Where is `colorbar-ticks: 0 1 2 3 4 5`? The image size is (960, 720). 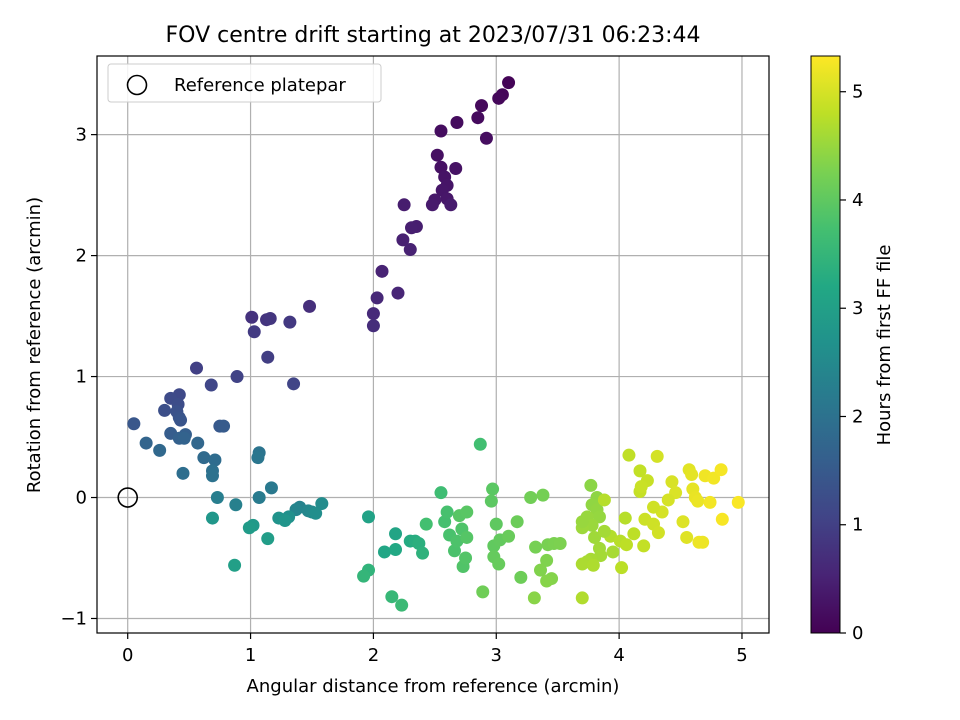 colorbar-ticks: 0 1 2 3 4 5 is located at coordinates (851, 363).